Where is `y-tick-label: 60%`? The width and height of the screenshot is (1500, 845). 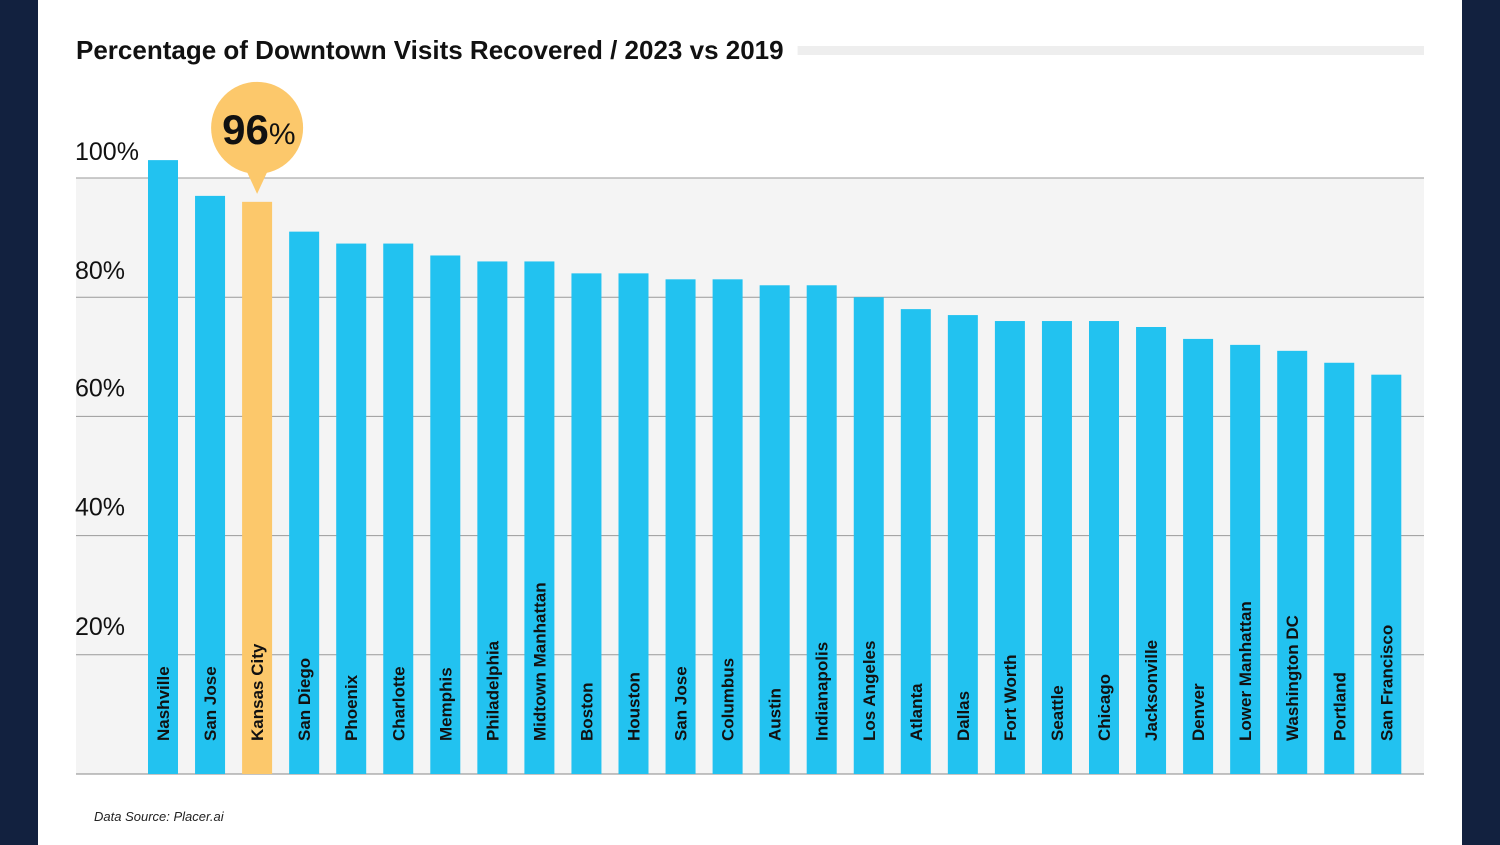 y-tick-label: 60% is located at coordinates (100, 388).